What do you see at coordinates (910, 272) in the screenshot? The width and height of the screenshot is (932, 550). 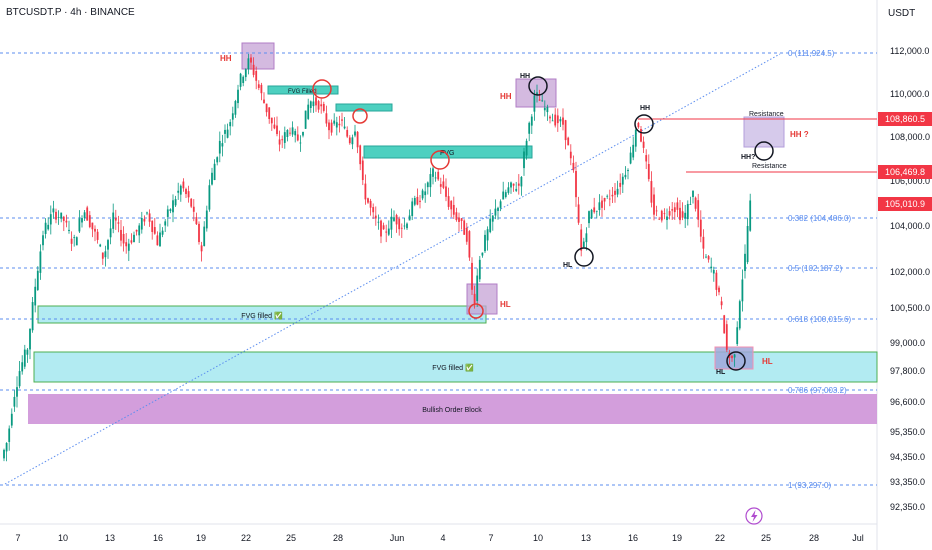 I see `y-tick-label: 102,000.0` at bounding box center [910, 272].